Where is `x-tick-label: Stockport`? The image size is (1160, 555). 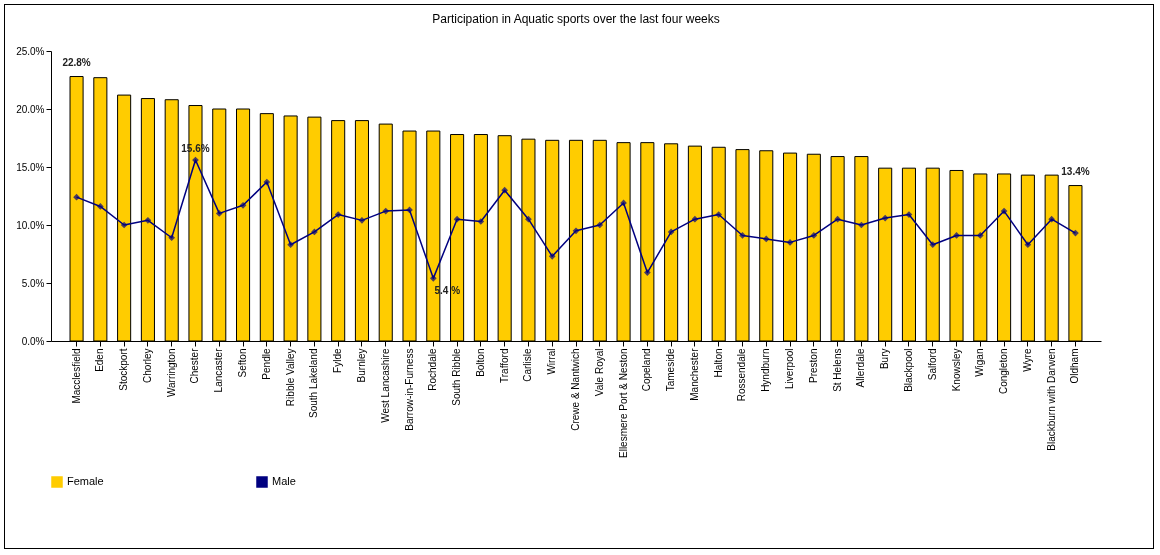
x-tick-label: Stockport is located at coordinates (124, 369).